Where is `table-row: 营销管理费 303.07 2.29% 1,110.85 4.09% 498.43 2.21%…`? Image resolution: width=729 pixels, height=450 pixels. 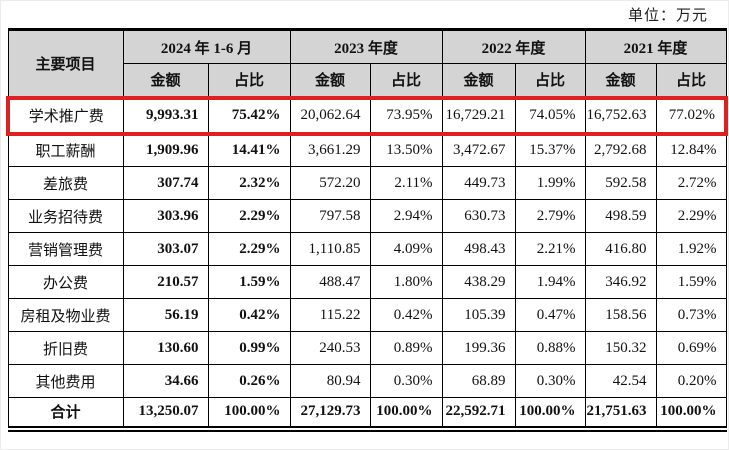 table-row: 营销管理费 303.07 2.29% 1,110.85 4.09% 498.43 2.21%… is located at coordinates (367, 249).